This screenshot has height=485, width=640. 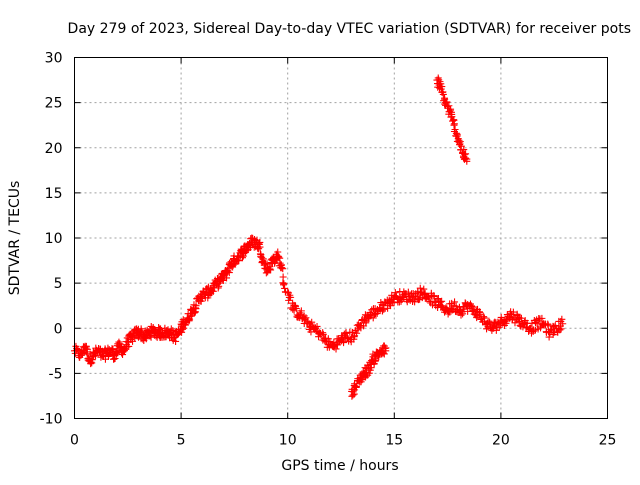 What do you see at coordinates (501, 441) in the screenshot?
I see `x-tick-label: 20` at bounding box center [501, 441].